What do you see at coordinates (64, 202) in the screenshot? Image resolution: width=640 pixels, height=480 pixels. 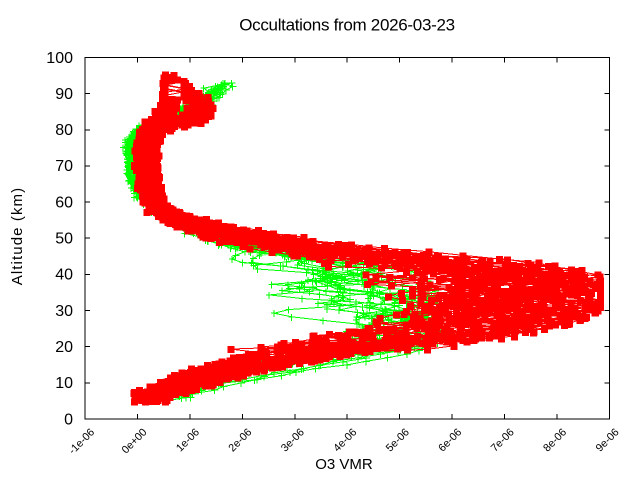 I see `svg-text: 60` at bounding box center [64, 202].